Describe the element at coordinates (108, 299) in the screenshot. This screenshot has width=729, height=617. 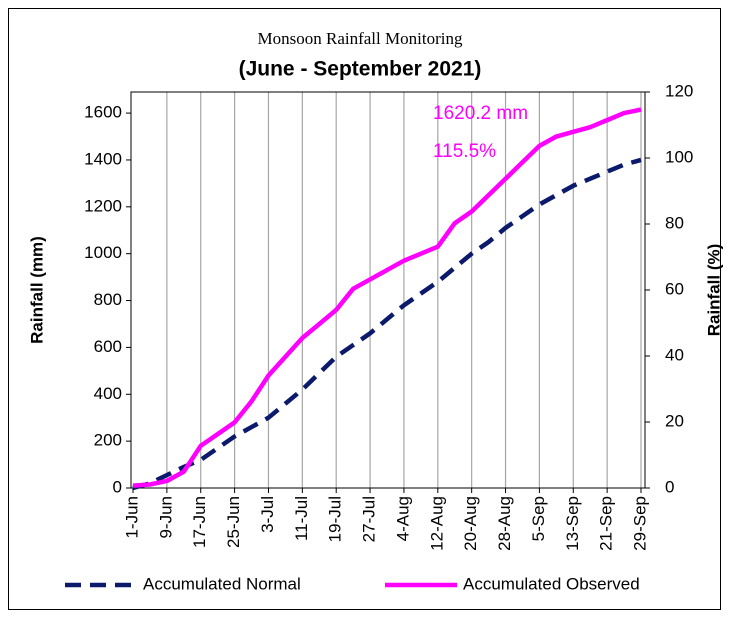
I see `y-tick-label: 800` at that location.